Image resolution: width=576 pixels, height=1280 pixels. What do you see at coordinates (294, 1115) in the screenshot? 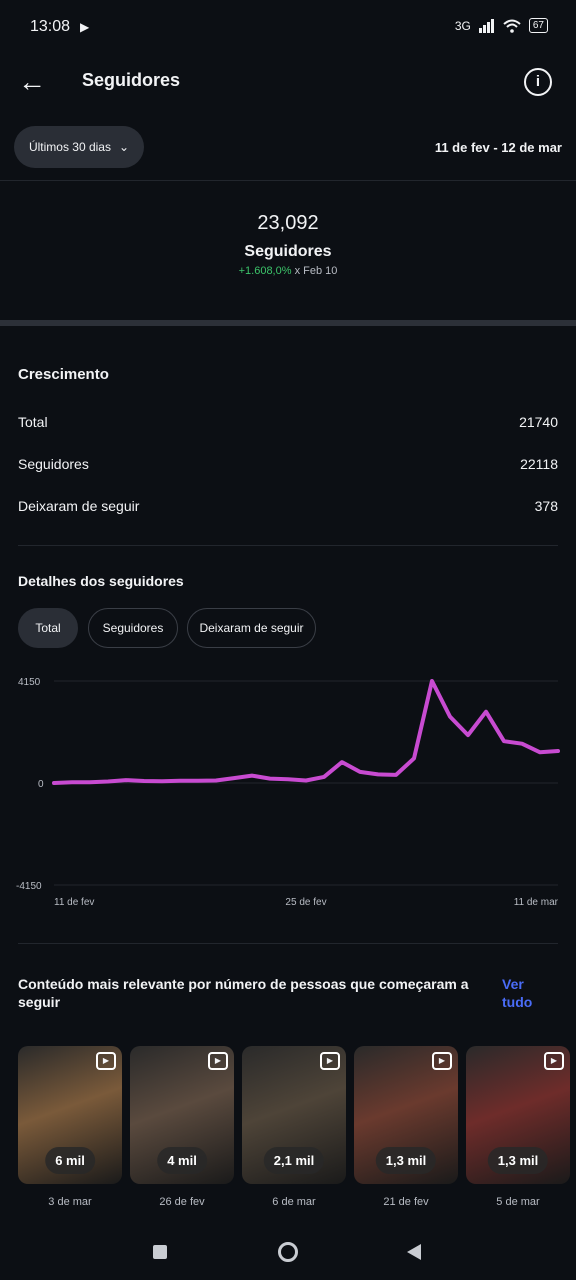
I see `content-thumbnail: ▶ 2,1 mil` at bounding box center [294, 1115].